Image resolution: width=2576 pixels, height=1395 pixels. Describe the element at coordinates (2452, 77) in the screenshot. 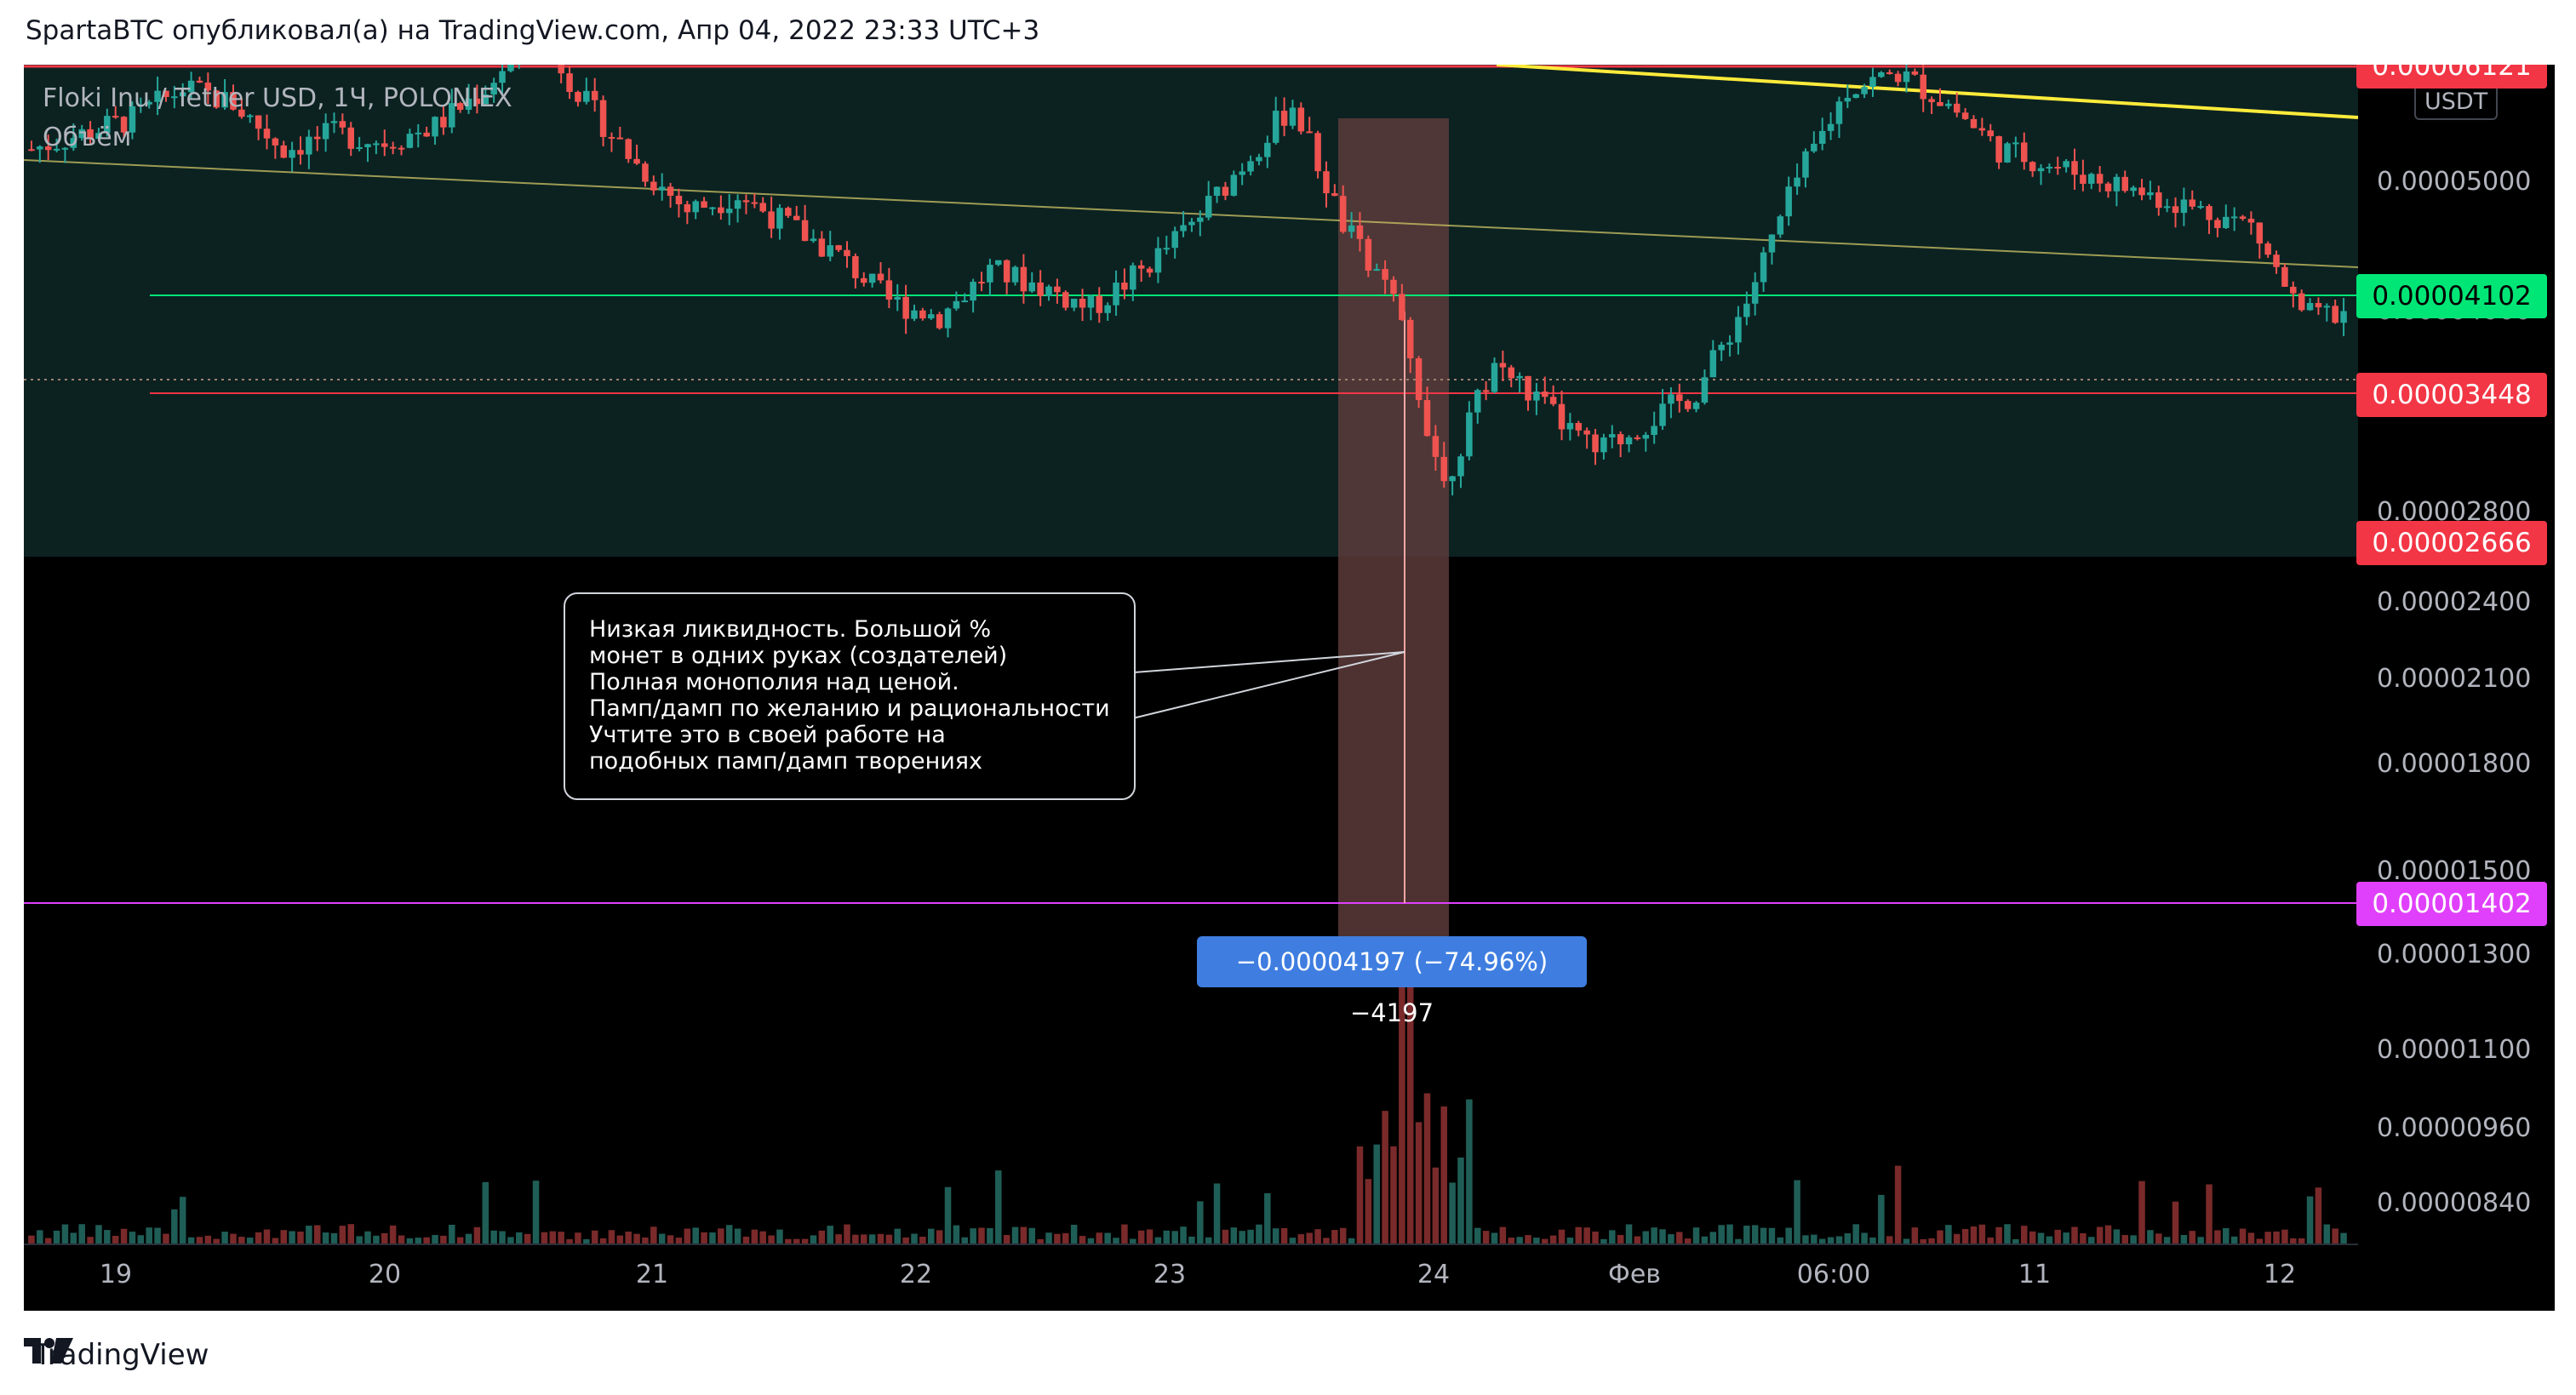

I see `price-tag-top: 0.00006121` at that location.